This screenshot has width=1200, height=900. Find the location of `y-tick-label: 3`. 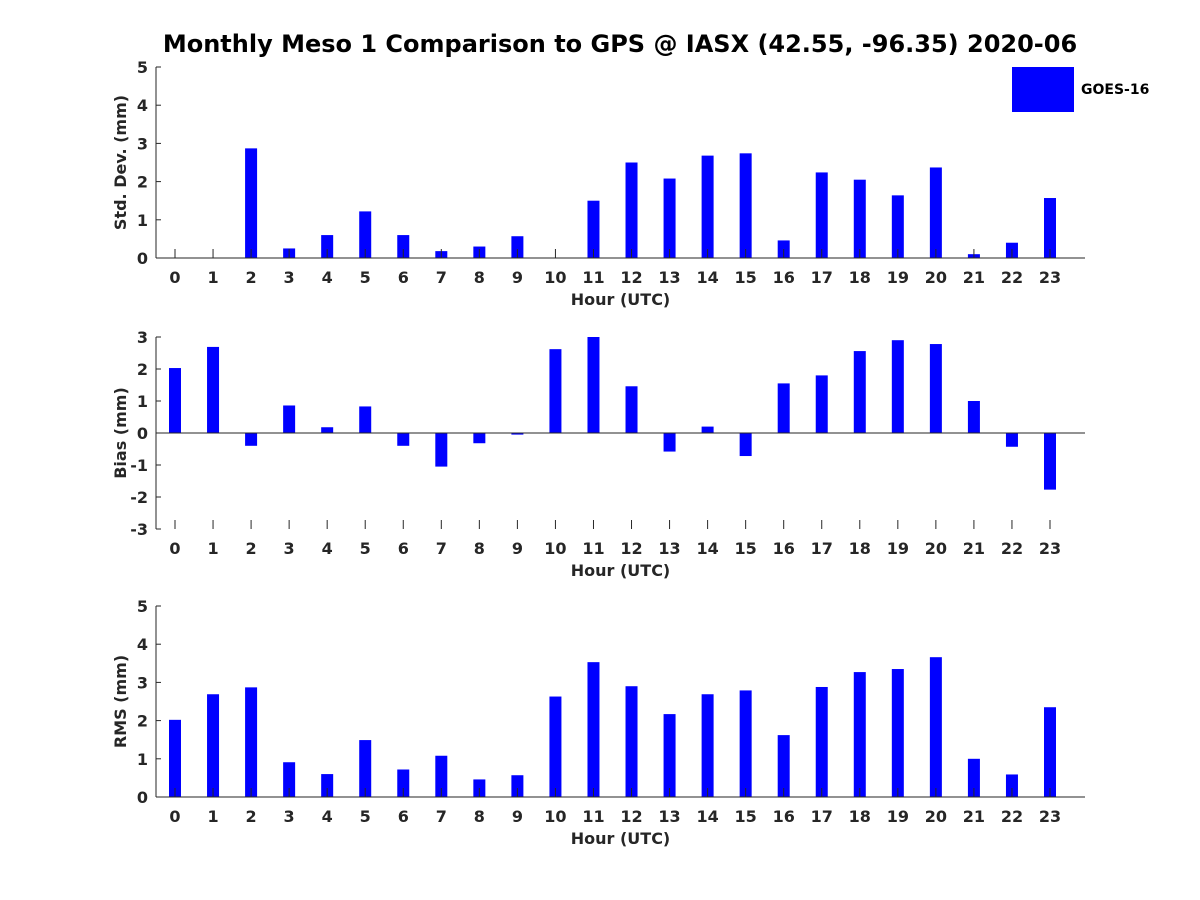

y-tick-label: 3 is located at coordinates (142, 682).